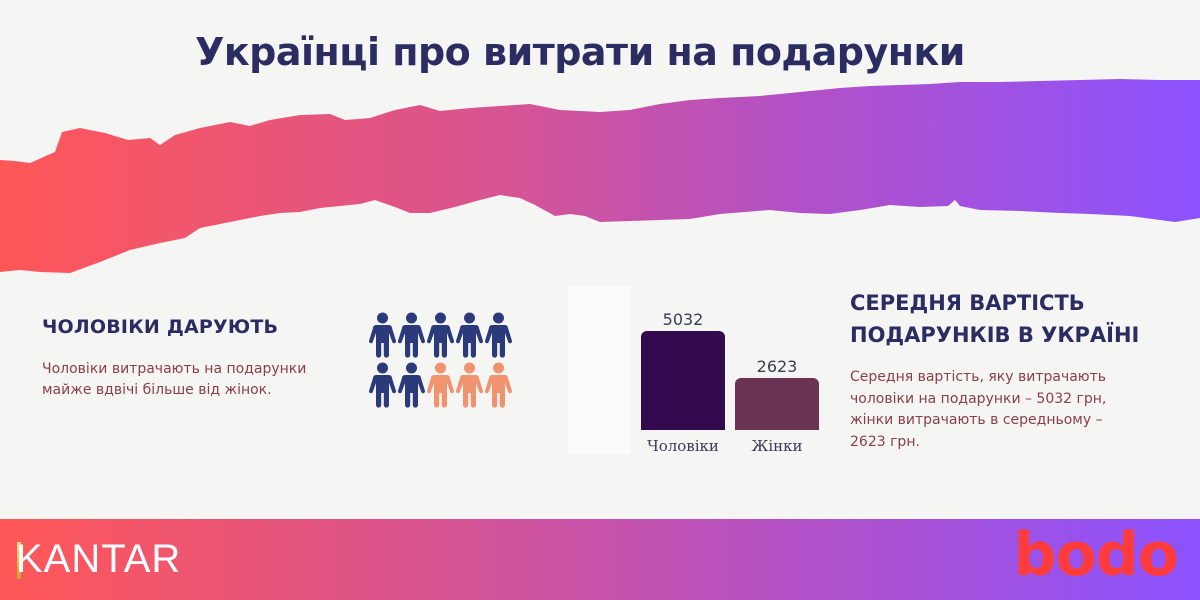 The width and height of the screenshot is (1200, 600). I want to click on bar-value-men: 5032, so click(683, 319).